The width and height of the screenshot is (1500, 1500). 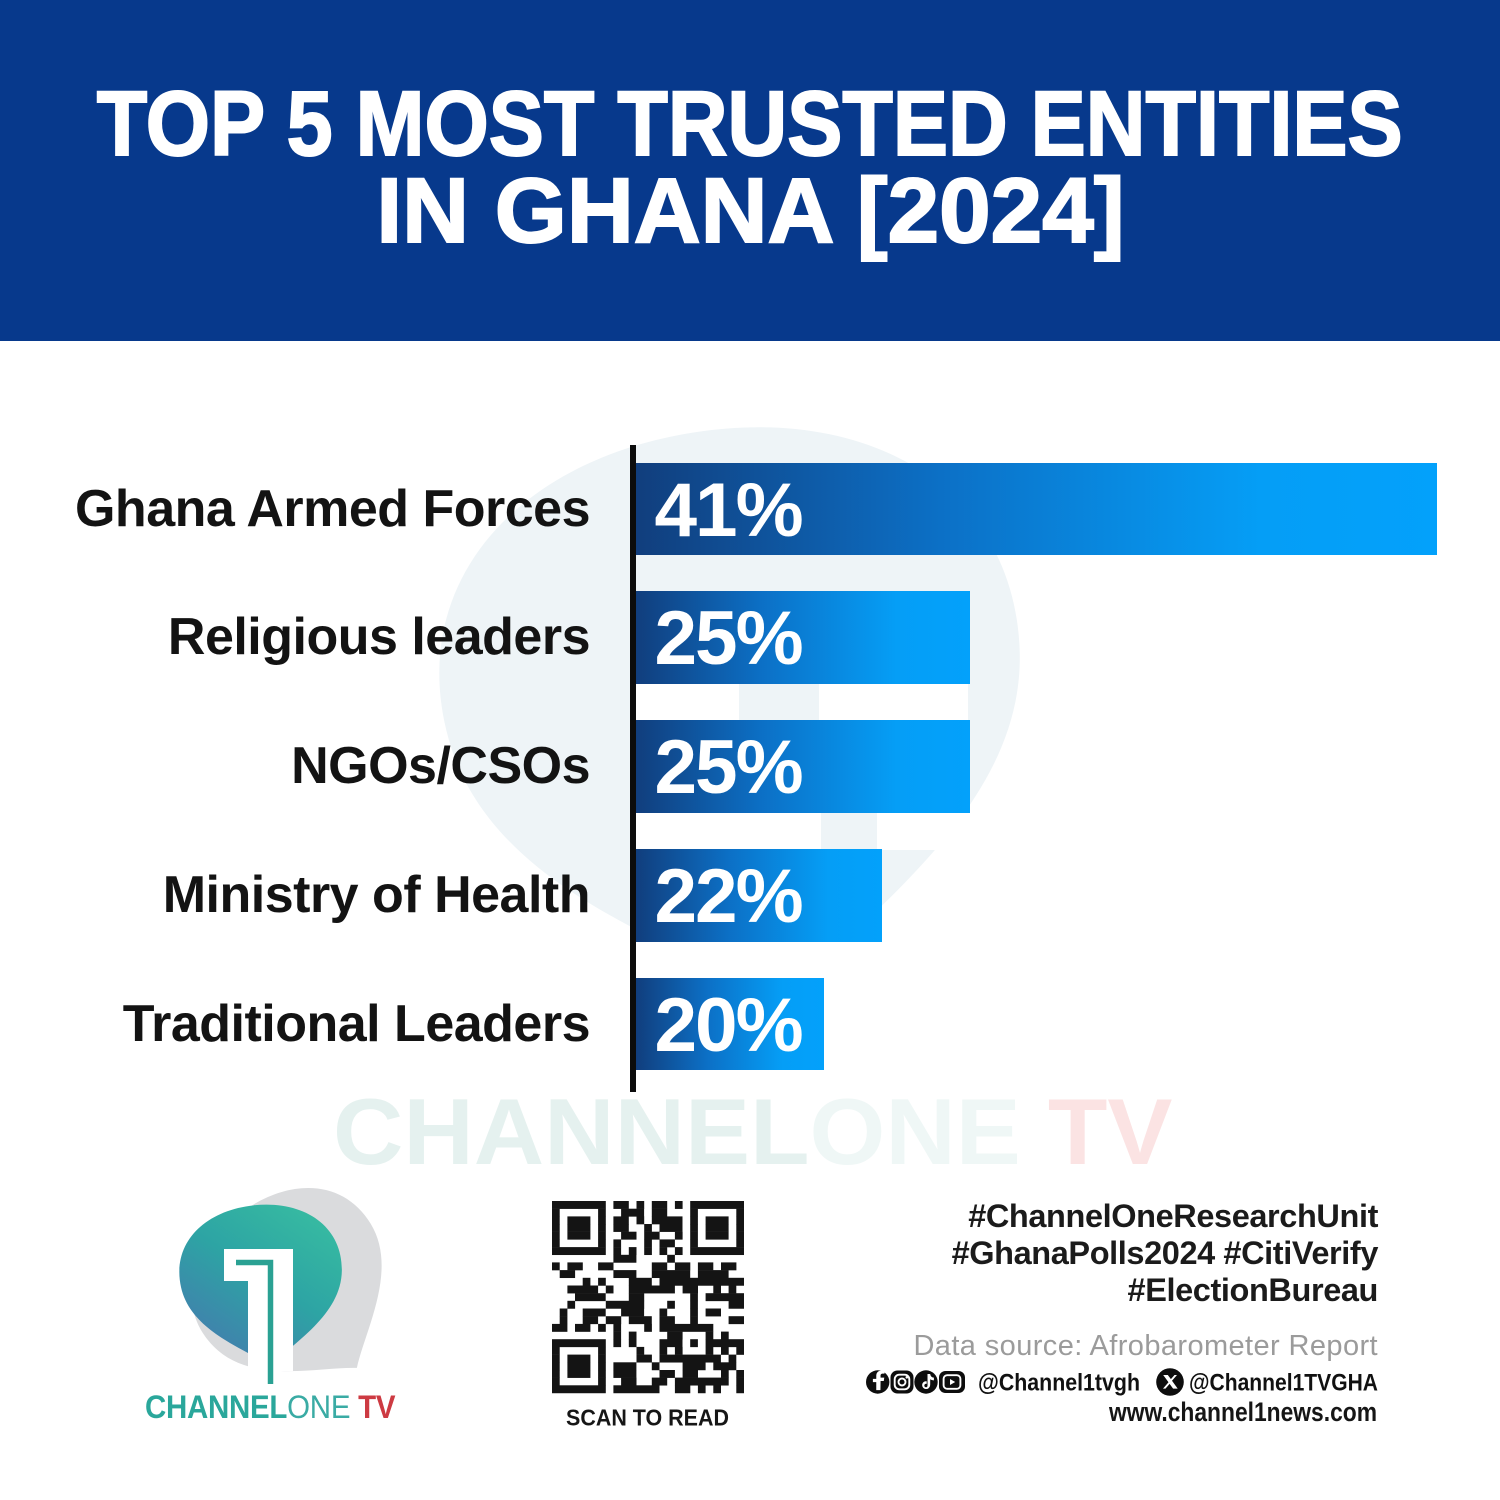 I want to click on svg-text: @Channel1tvgh, so click(x=1059, y=1383).